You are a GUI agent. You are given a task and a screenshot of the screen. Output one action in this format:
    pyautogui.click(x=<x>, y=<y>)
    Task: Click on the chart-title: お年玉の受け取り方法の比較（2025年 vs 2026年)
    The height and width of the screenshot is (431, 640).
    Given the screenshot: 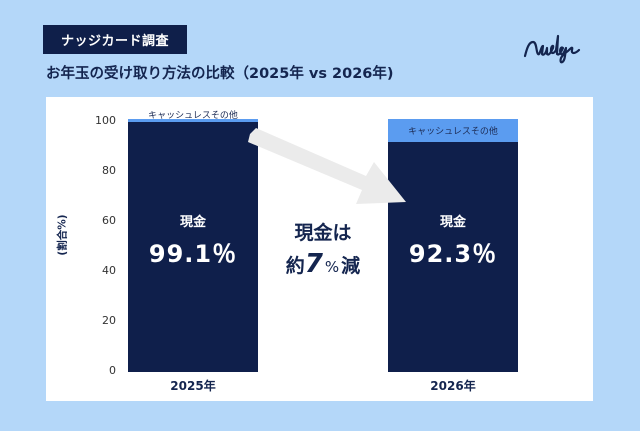 What is the action you would take?
    pyautogui.click(x=220, y=74)
    